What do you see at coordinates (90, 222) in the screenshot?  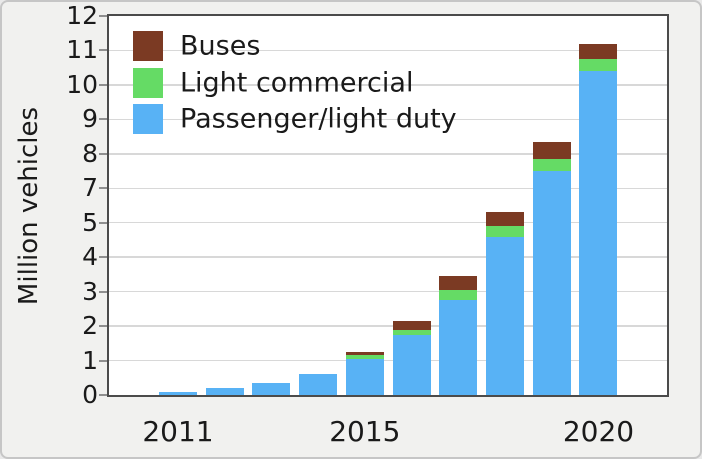 I see `y-tick-label: 5` at bounding box center [90, 222].